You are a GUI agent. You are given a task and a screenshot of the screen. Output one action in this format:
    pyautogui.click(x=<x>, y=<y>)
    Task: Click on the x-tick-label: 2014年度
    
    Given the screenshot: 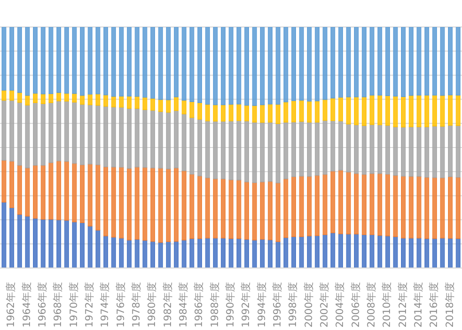 What is the action you would take?
    pyautogui.click(x=418, y=305)
    